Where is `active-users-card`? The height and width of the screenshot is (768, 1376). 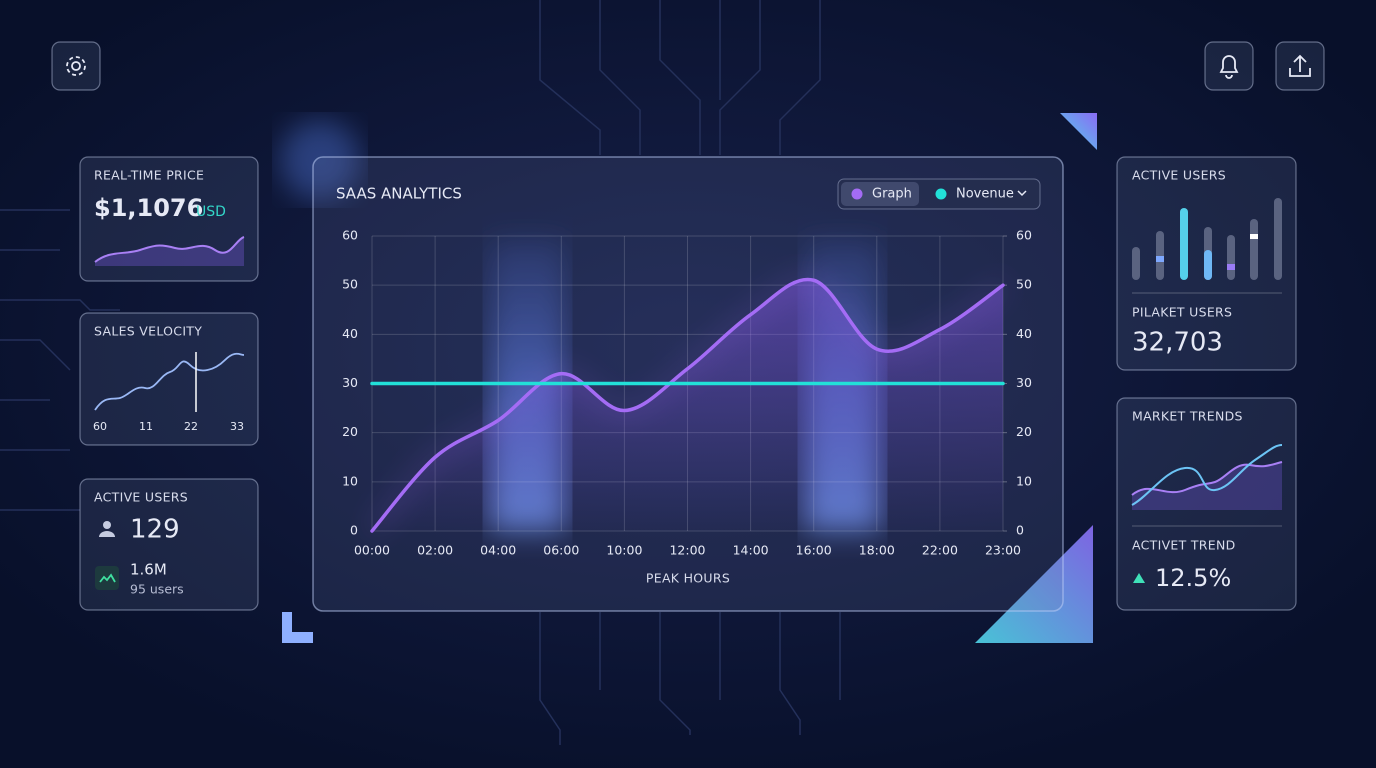 active-users-card is located at coordinates (169, 544).